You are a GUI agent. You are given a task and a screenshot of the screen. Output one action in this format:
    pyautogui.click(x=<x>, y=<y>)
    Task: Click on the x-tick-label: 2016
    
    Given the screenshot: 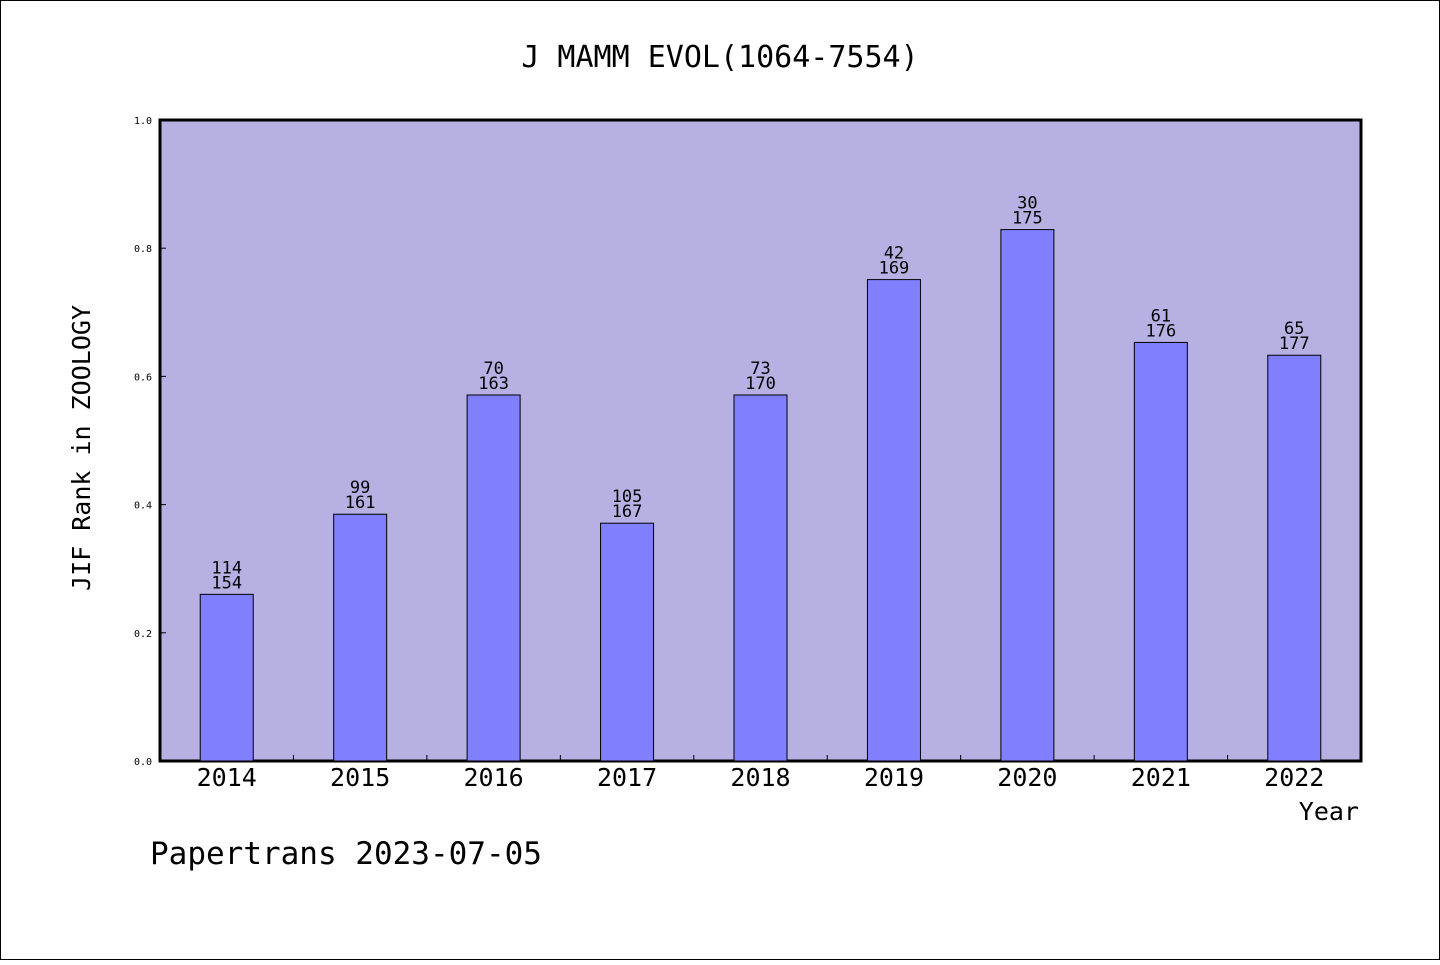 What is the action you would take?
    pyautogui.click(x=494, y=777)
    